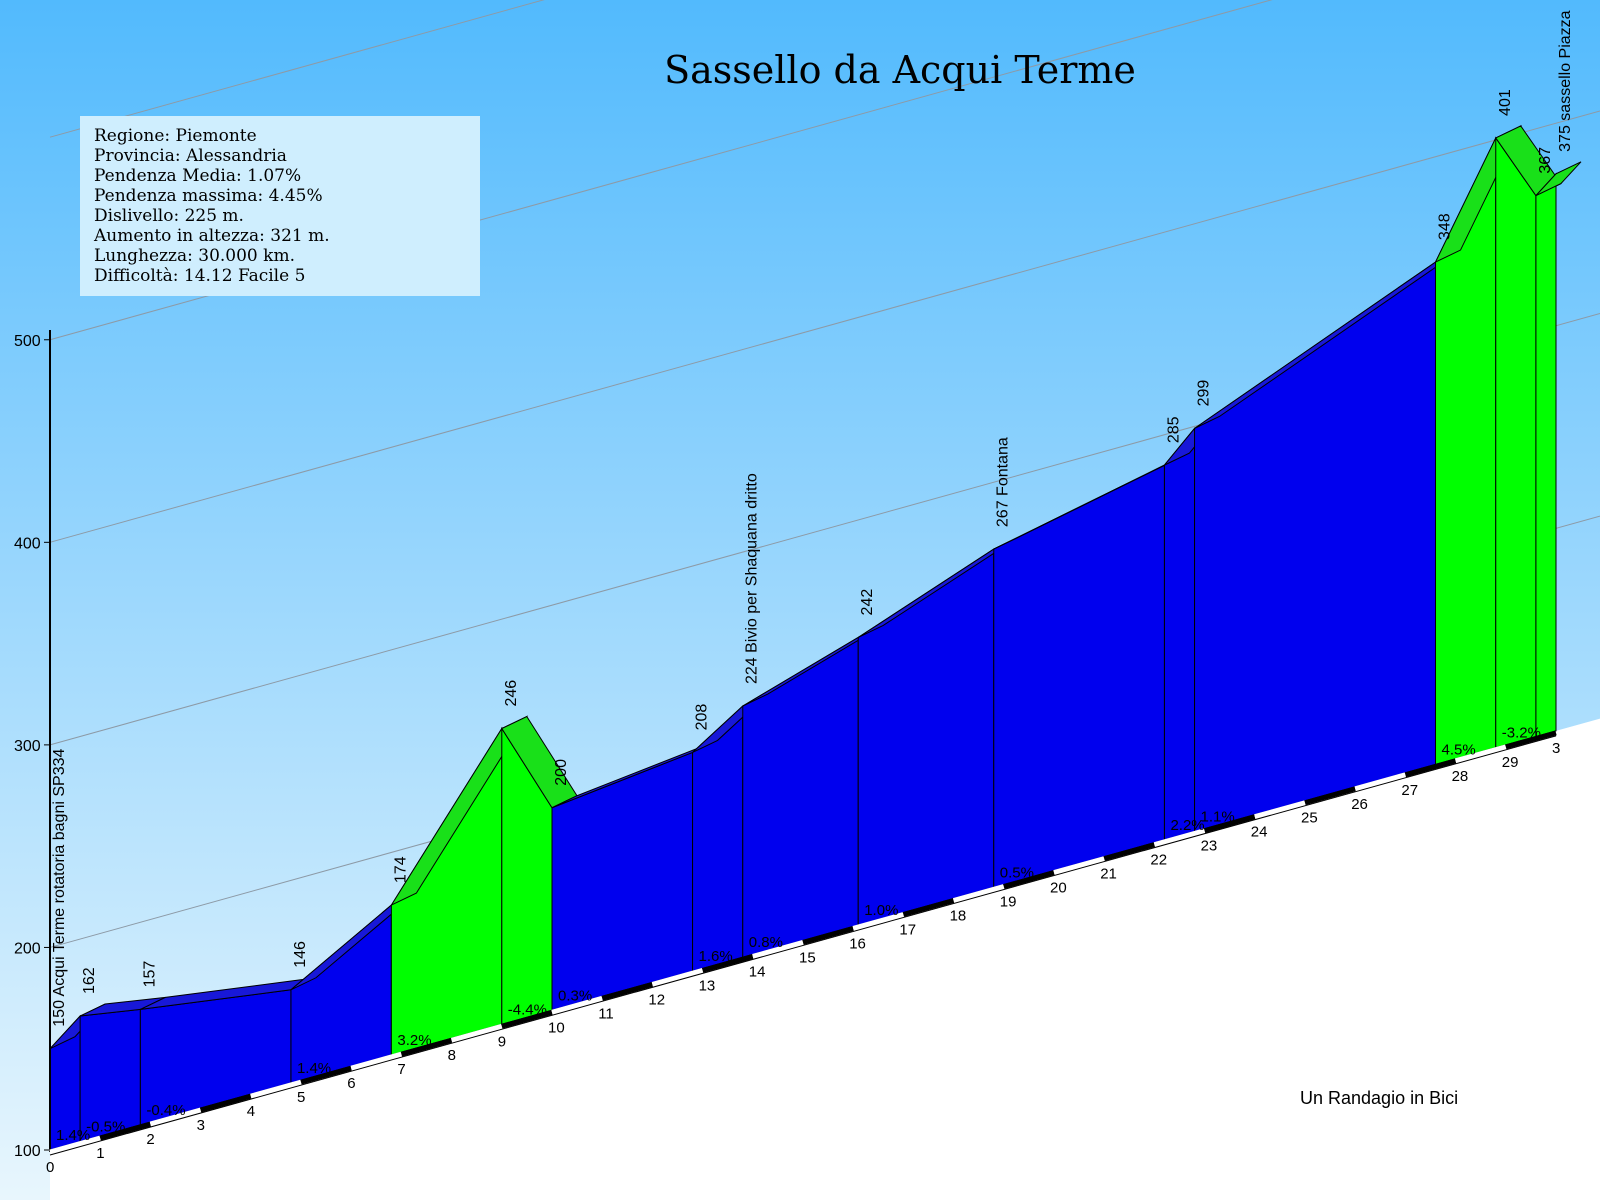  I want to click on info-provincia: Provincia: Alessandria, so click(190, 156).